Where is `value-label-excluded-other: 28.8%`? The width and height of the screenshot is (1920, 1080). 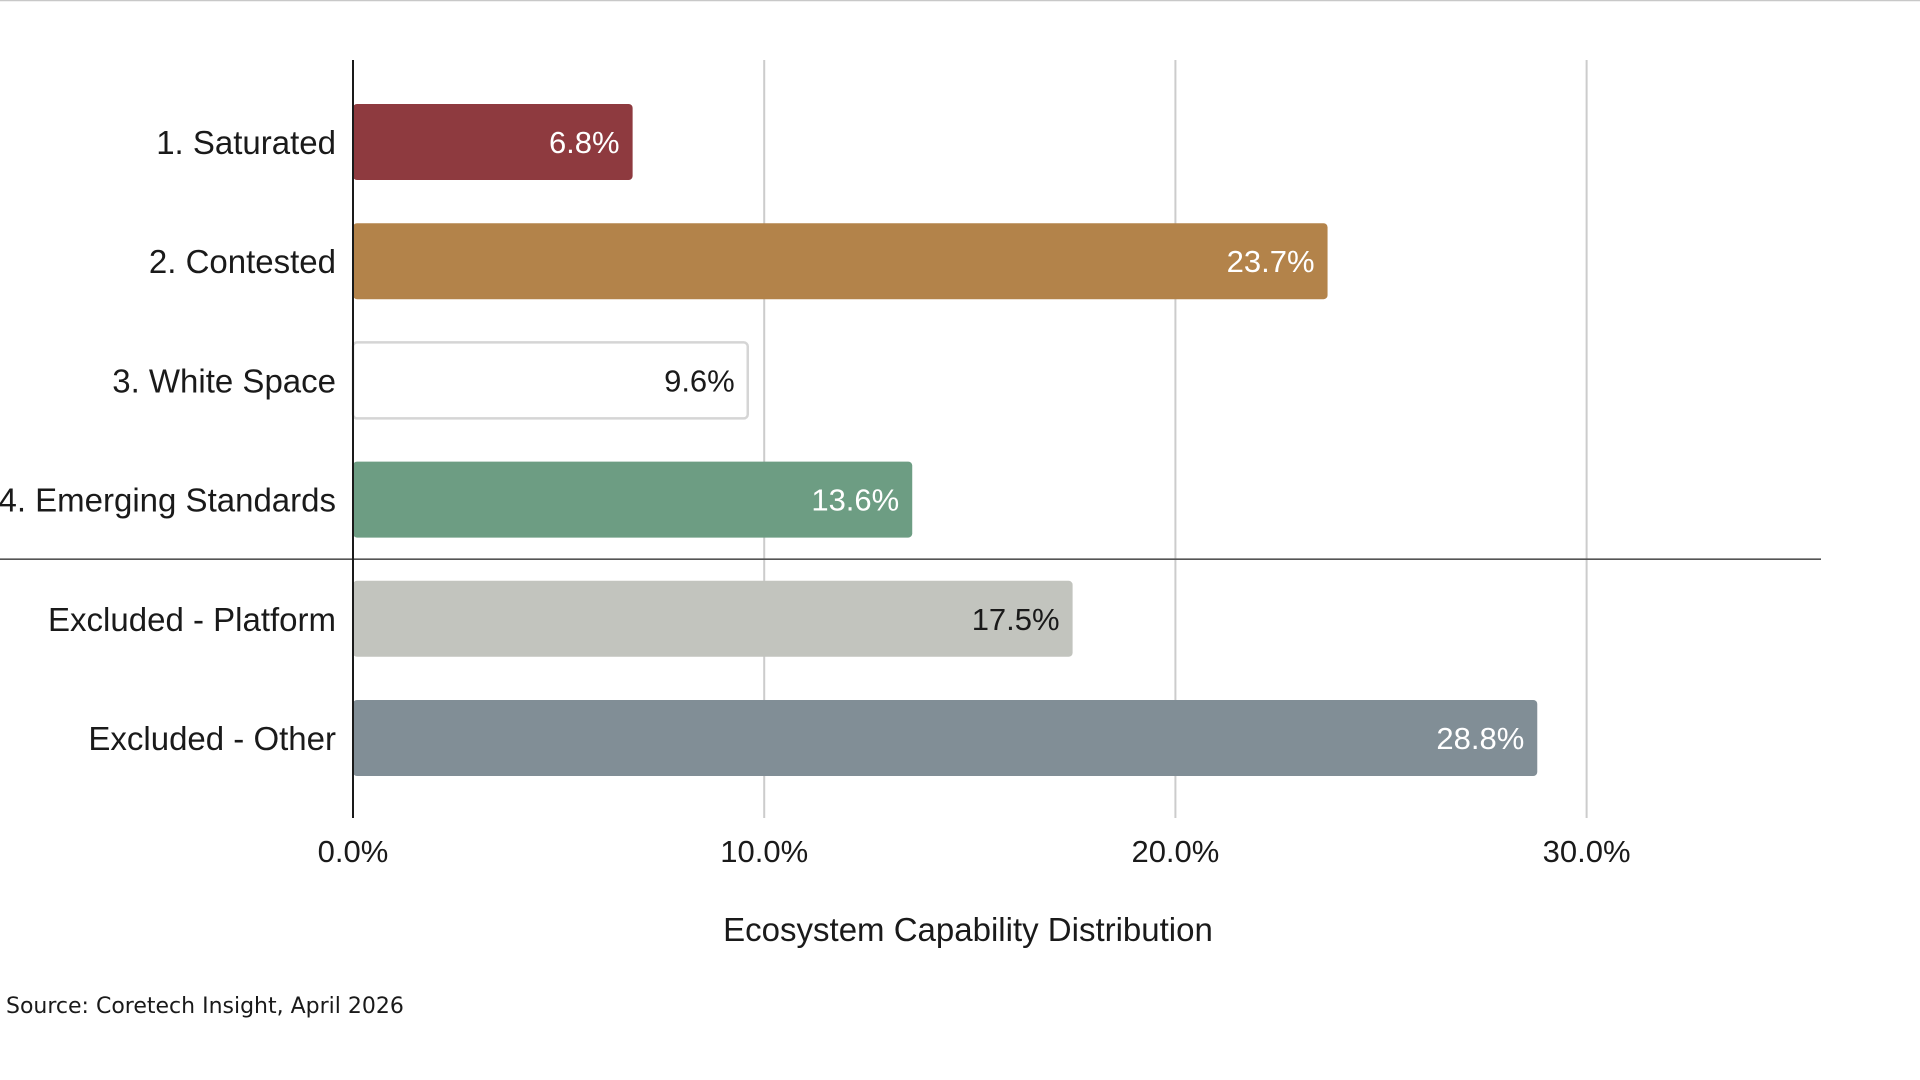 value-label-excluded-other: 28.8% is located at coordinates (1480, 738).